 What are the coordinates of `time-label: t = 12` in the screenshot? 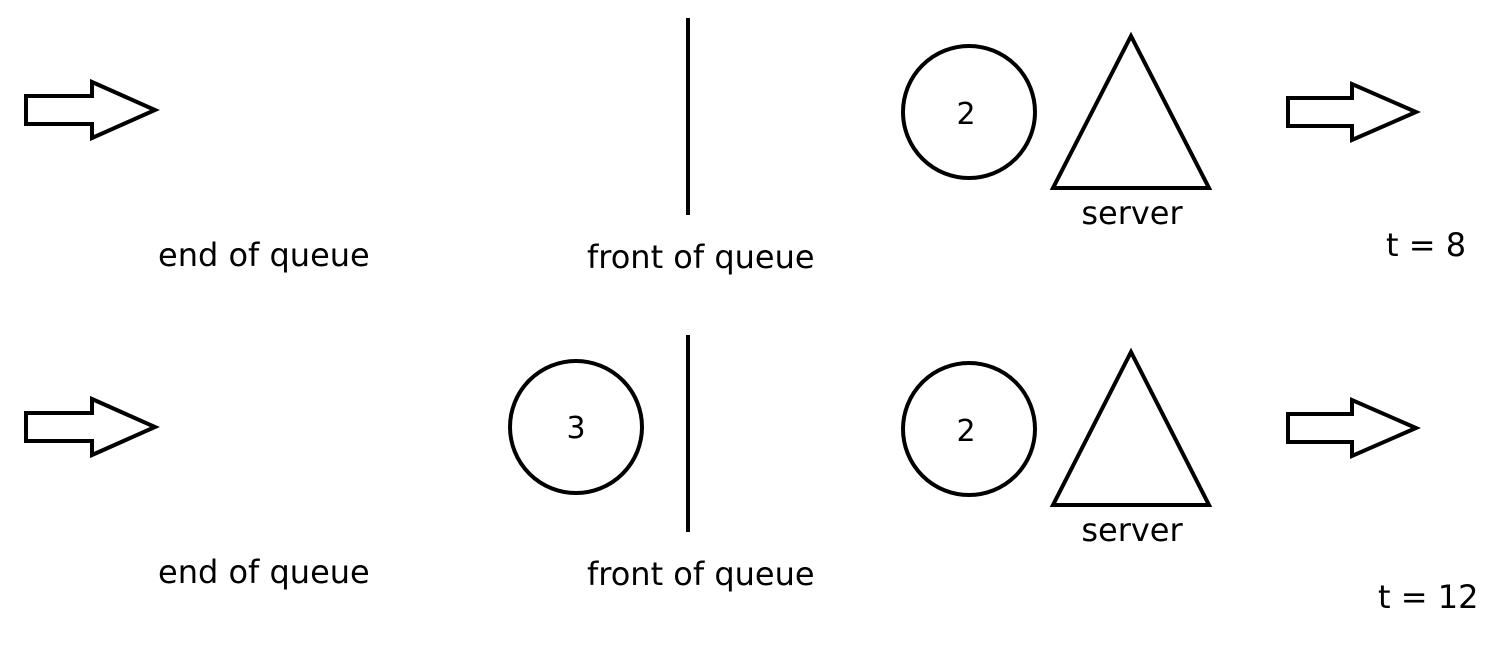 It's located at (1428, 597).